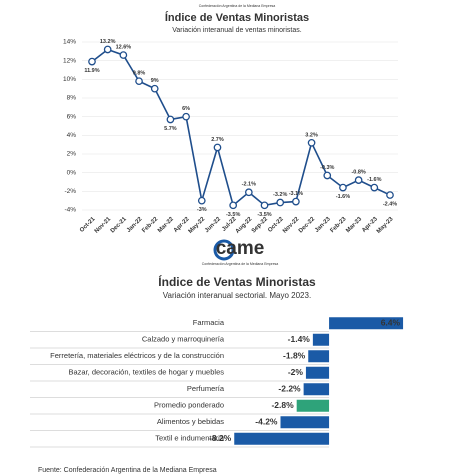  I want to click on value-label: -1.8%, so click(294, 356).